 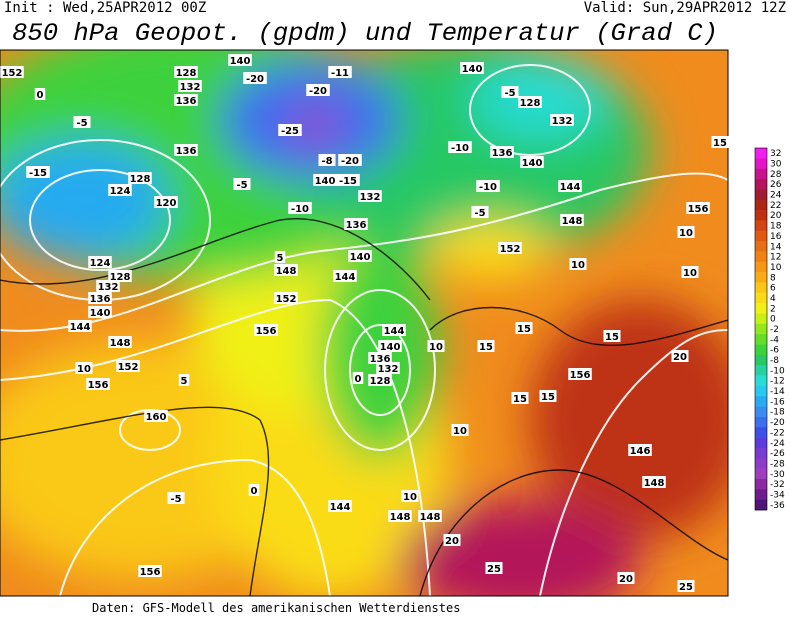 What do you see at coordinates (776, 247) in the screenshot?
I see `legend-label: 14` at bounding box center [776, 247].